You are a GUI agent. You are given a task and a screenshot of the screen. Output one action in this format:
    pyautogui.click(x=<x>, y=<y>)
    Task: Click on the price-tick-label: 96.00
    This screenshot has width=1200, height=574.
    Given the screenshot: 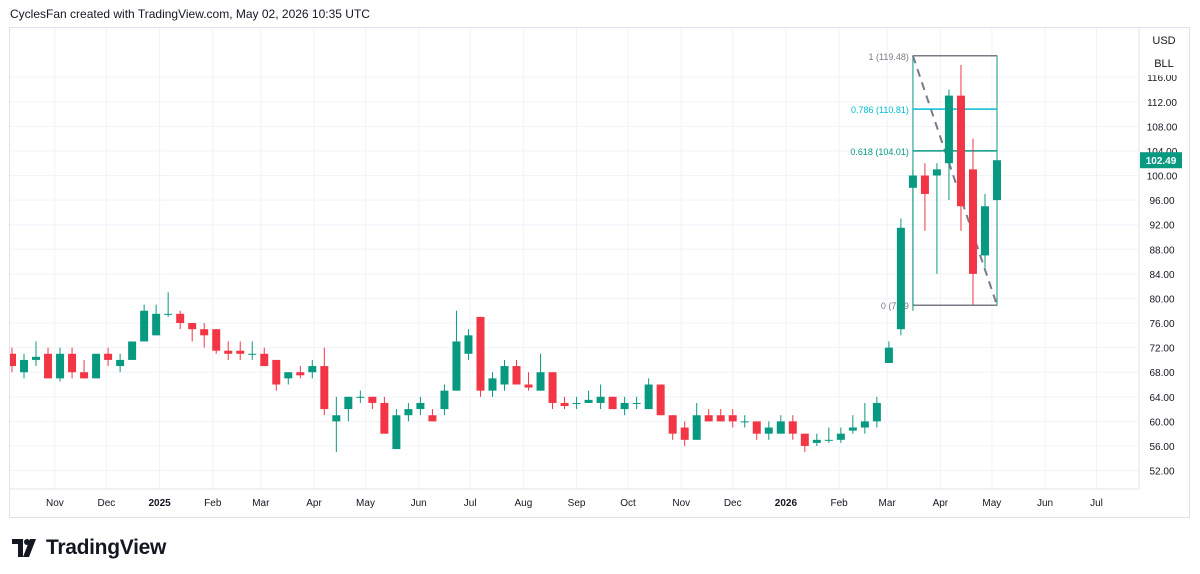 What is the action you would take?
    pyautogui.click(x=1161, y=201)
    